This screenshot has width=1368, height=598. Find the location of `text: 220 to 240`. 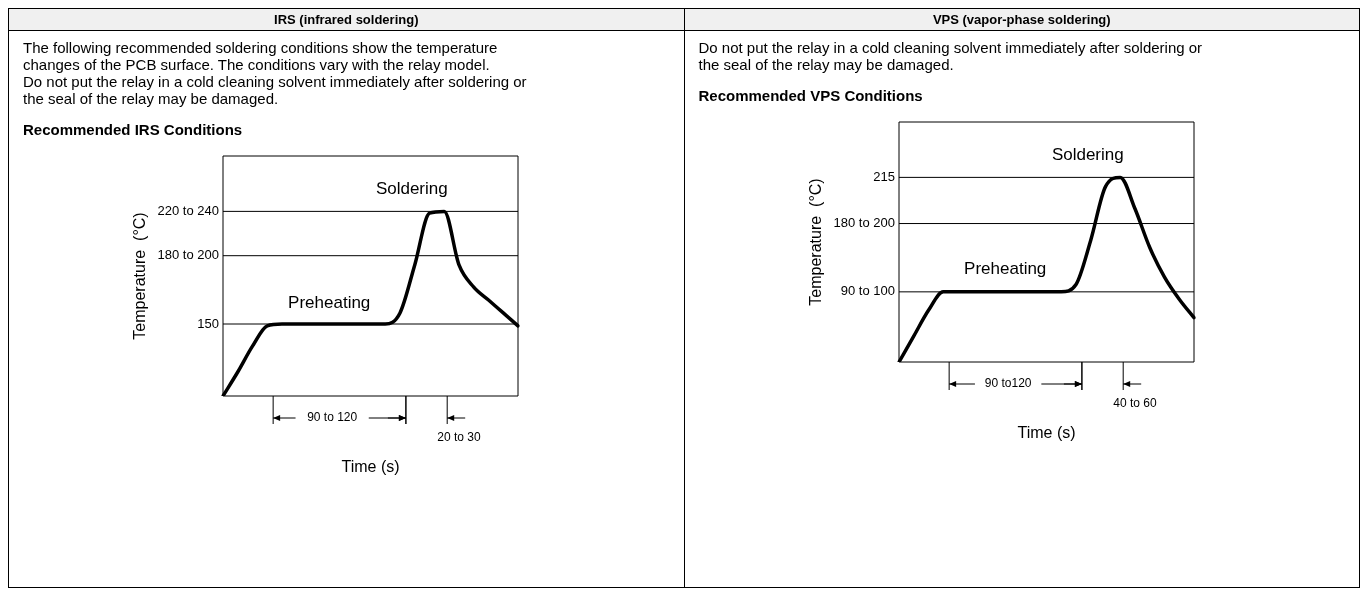

text: 220 to 240 is located at coordinates (188, 210).